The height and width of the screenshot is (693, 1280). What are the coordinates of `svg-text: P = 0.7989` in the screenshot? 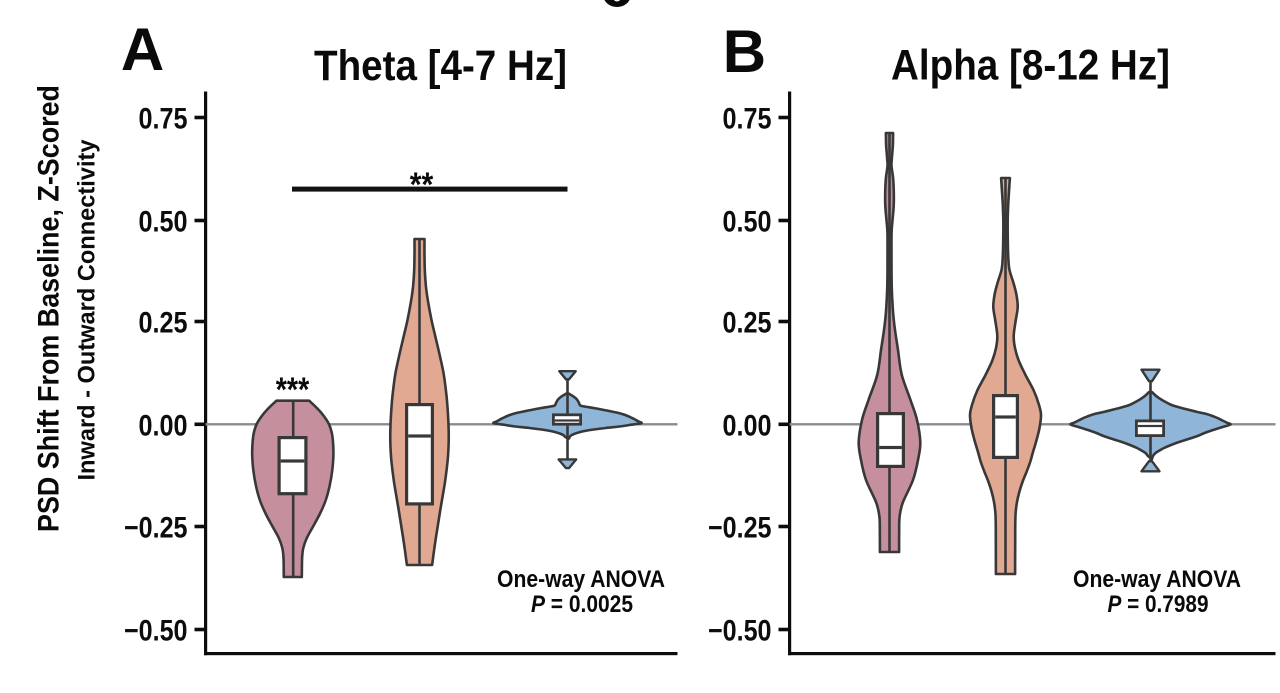 It's located at (1158, 604).